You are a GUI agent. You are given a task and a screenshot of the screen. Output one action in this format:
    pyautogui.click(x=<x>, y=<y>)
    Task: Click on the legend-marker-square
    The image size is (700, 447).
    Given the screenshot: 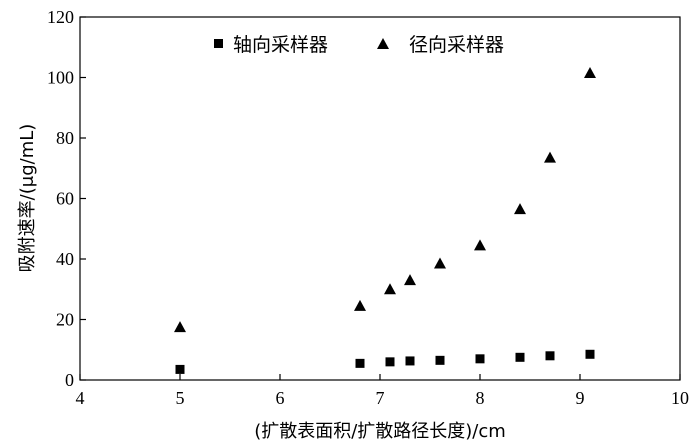 What is the action you would take?
    pyautogui.click(x=218, y=43)
    